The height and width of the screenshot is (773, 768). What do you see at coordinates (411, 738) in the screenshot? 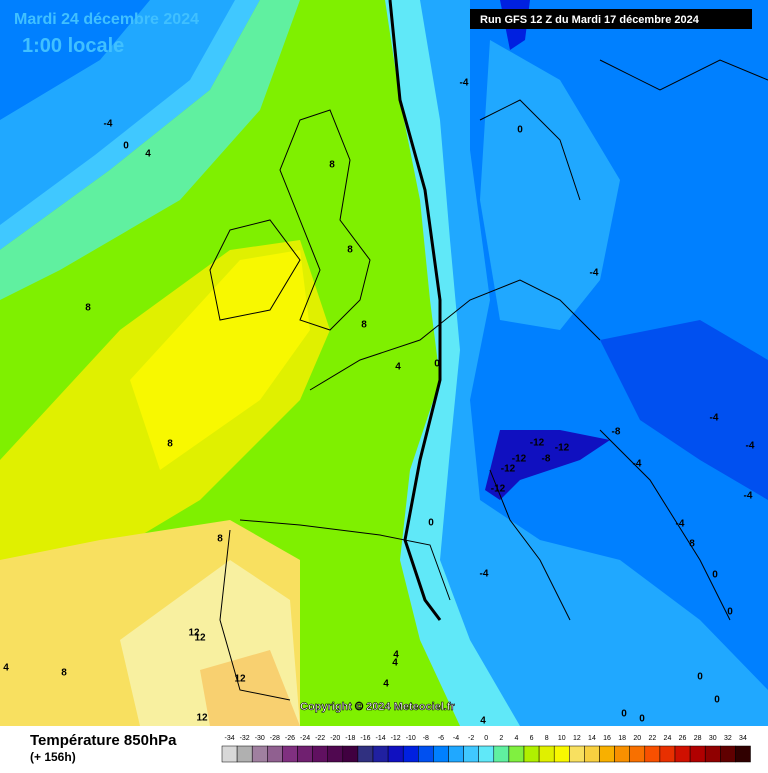
I see `legend-value: -10` at bounding box center [411, 738].